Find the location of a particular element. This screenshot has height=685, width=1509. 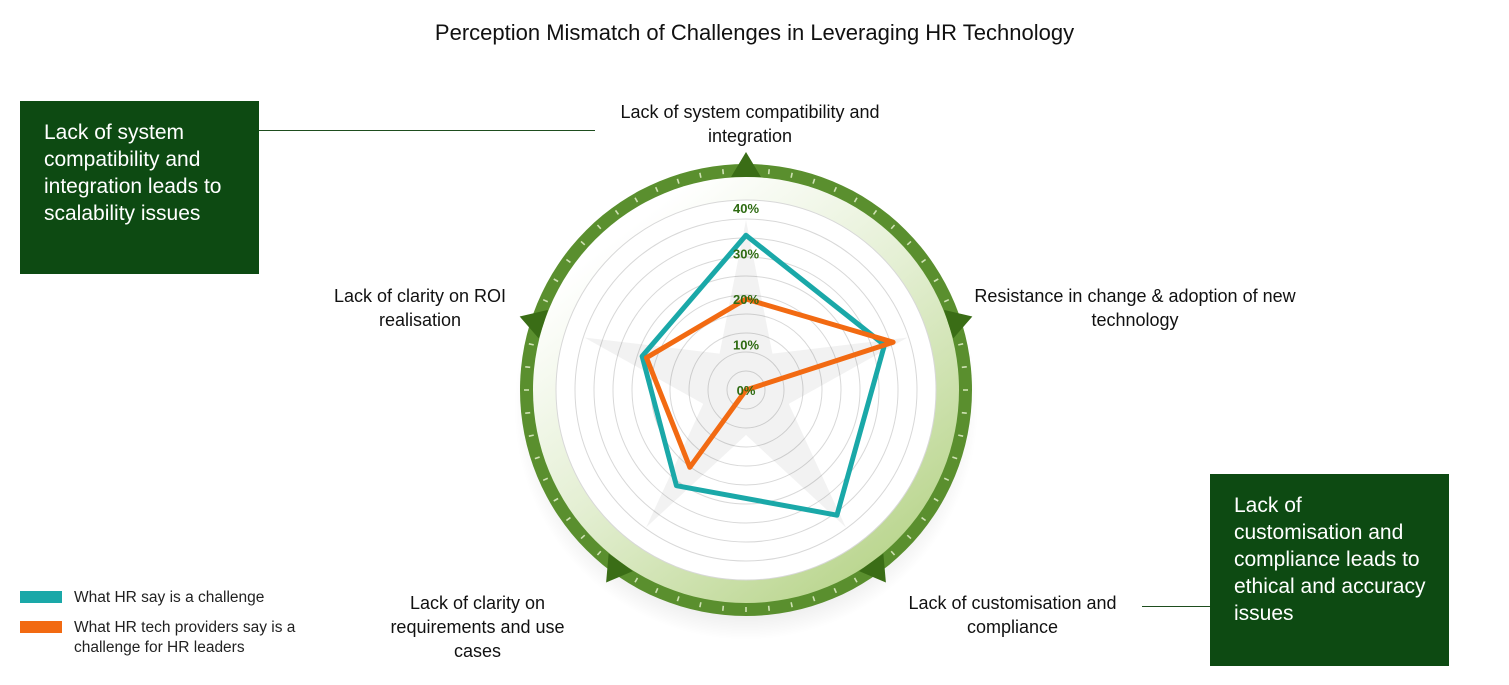

legend-swatch-providers is located at coordinates (41, 627).